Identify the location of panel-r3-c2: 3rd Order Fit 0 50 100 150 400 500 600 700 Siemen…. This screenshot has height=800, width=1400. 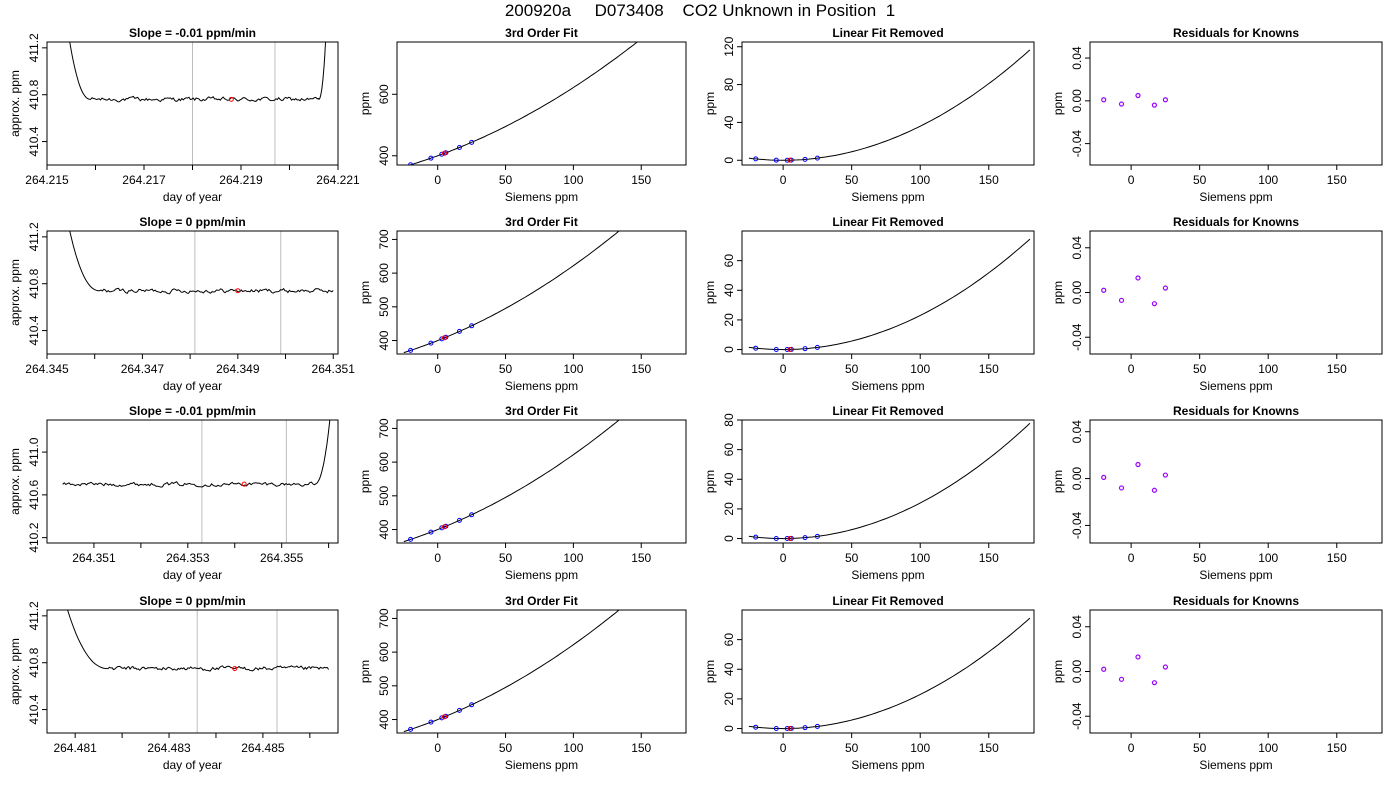
(522, 493).